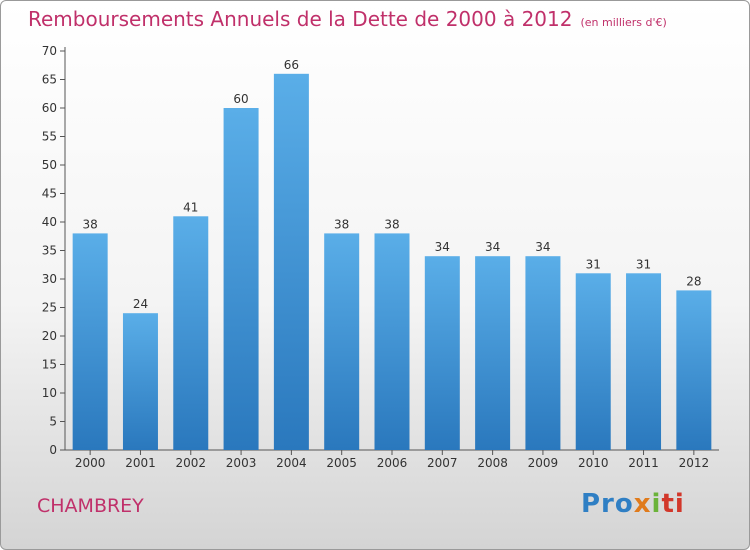  I want to click on logo-part: x, so click(642, 504).